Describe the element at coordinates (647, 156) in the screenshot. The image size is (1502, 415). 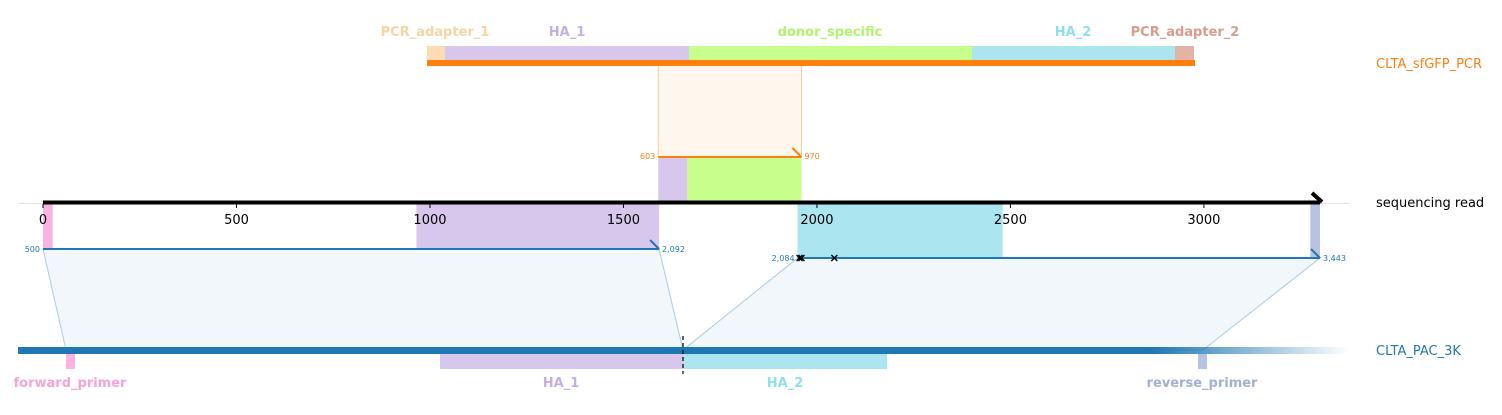
I see `pcr-alignment-start-label: 603` at that location.